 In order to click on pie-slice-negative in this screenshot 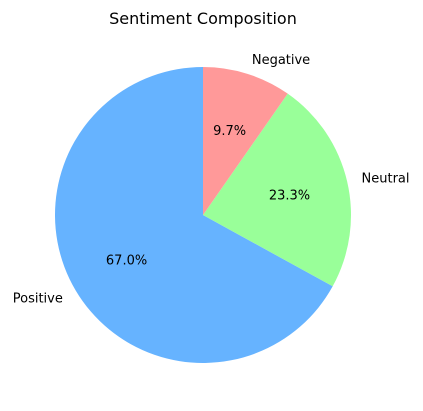, I will do `click(245, 141)`.